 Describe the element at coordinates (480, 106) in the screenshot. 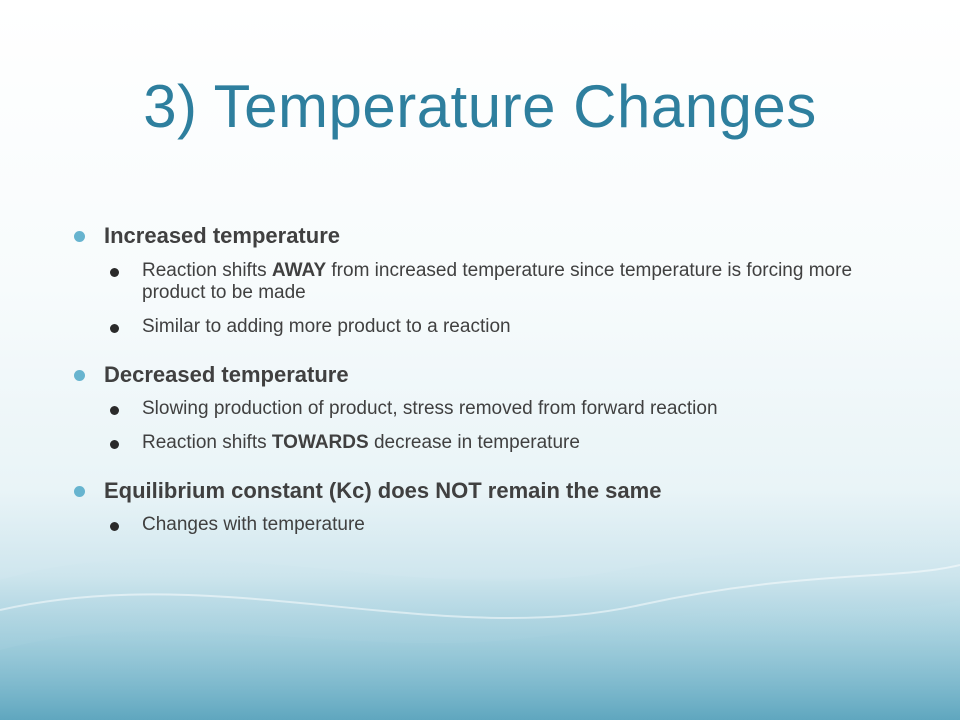

I see `slide-title: 3) Temperature Changes` at that location.